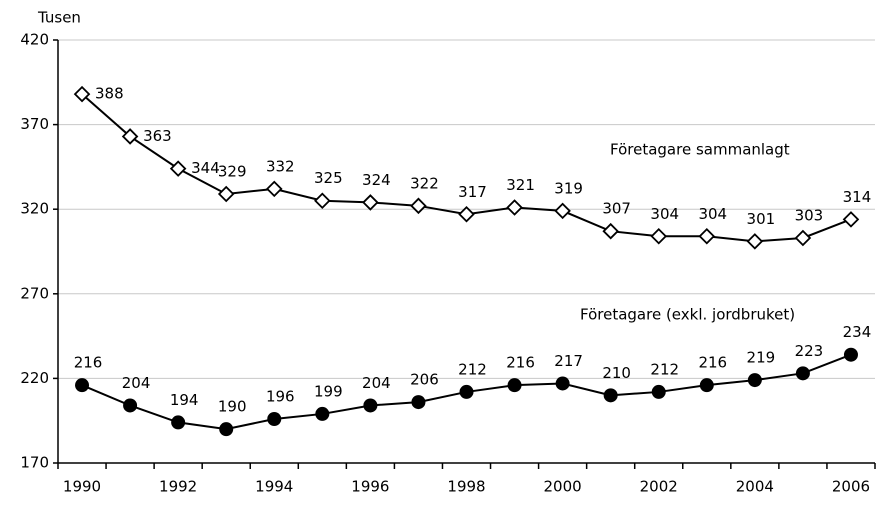  What do you see at coordinates (157, 136) in the screenshot?
I see `data-label: 363` at bounding box center [157, 136].